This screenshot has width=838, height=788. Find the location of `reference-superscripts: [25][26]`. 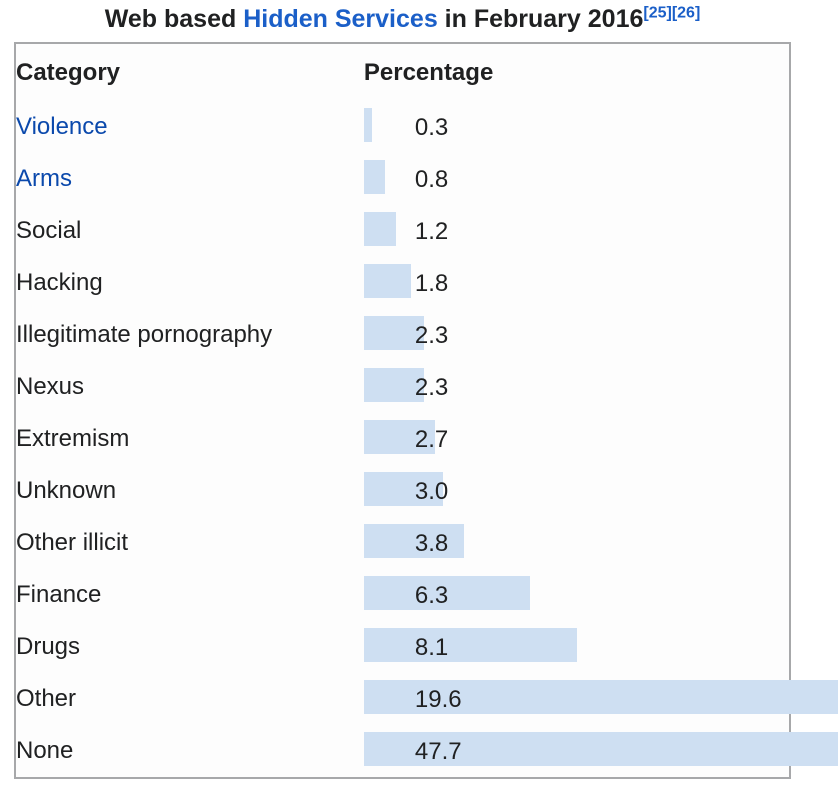

reference-superscripts: [25][26] is located at coordinates (671, 13).